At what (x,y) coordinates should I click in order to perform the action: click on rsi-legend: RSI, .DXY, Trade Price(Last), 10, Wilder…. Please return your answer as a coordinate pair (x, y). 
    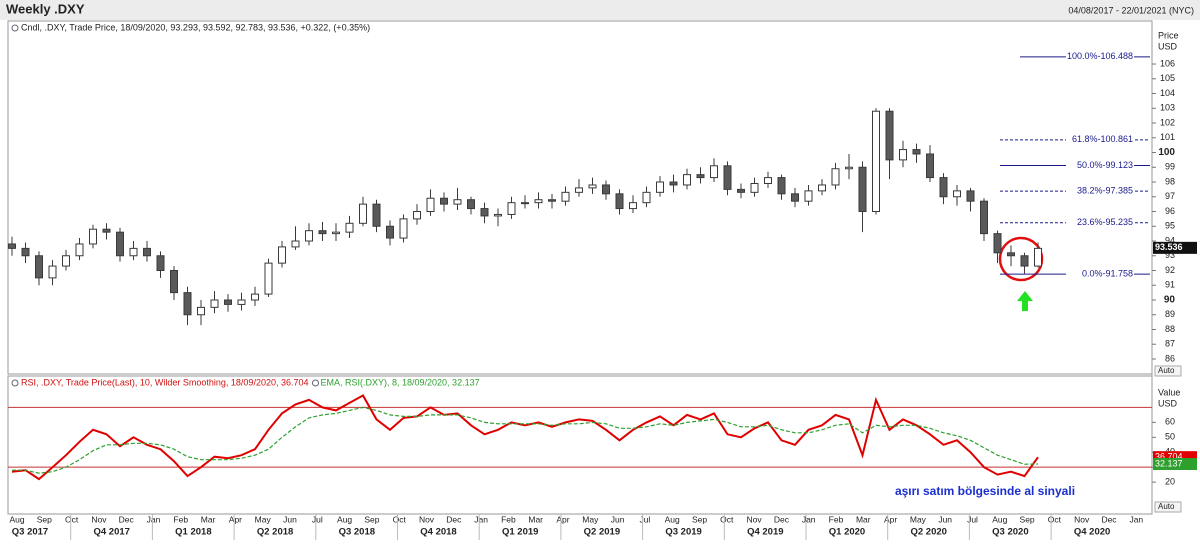
    Looking at the image, I should click on (165, 382).